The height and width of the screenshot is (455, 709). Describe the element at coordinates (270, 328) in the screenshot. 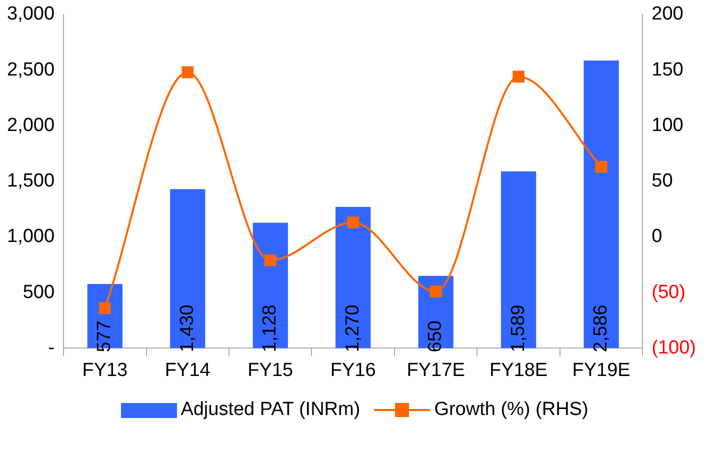

I see `data-label: 1,128` at that location.